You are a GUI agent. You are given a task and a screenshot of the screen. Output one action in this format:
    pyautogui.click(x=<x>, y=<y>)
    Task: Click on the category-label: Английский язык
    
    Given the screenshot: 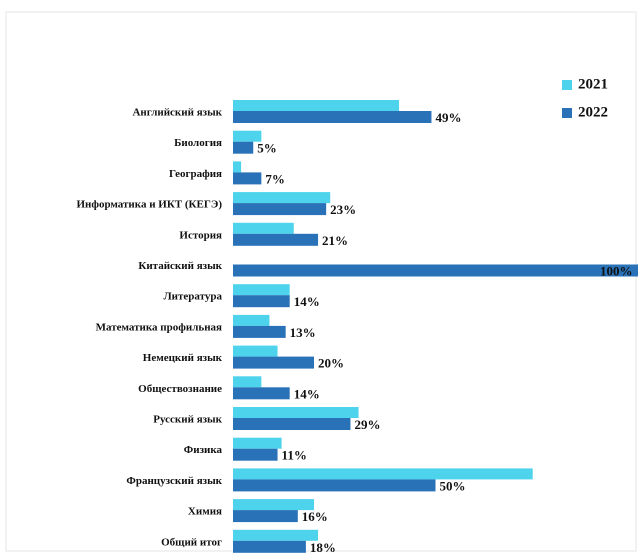 What is the action you would take?
    pyautogui.click(x=177, y=113)
    